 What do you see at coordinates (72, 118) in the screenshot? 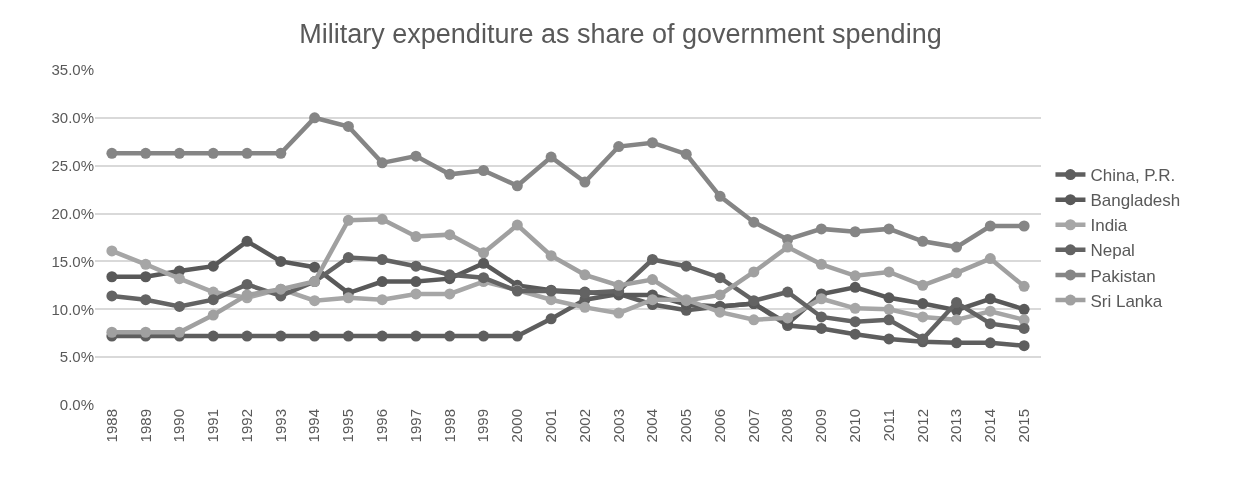
I see `y-tick-label: 30.0%` at bounding box center [72, 118].